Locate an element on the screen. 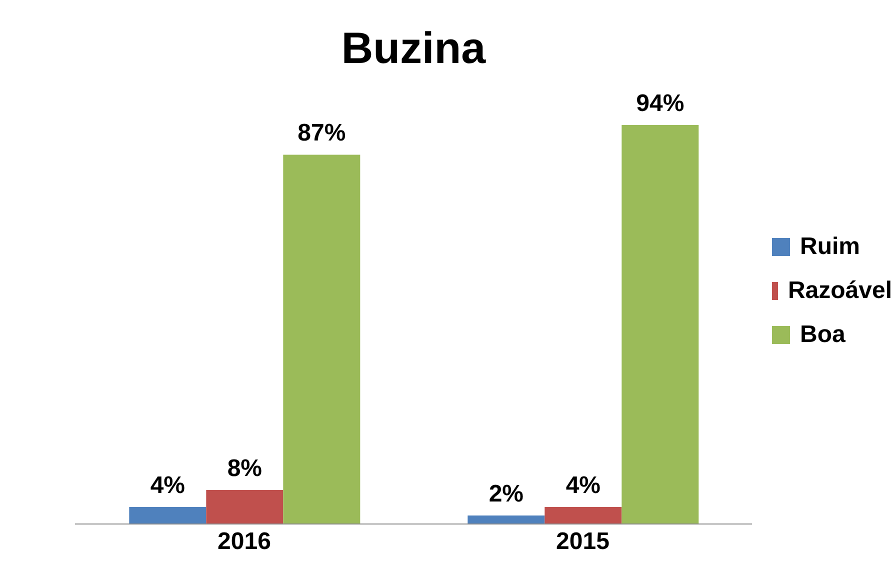 This screenshot has height=581, width=892. legend-label: Razoável is located at coordinates (840, 290).